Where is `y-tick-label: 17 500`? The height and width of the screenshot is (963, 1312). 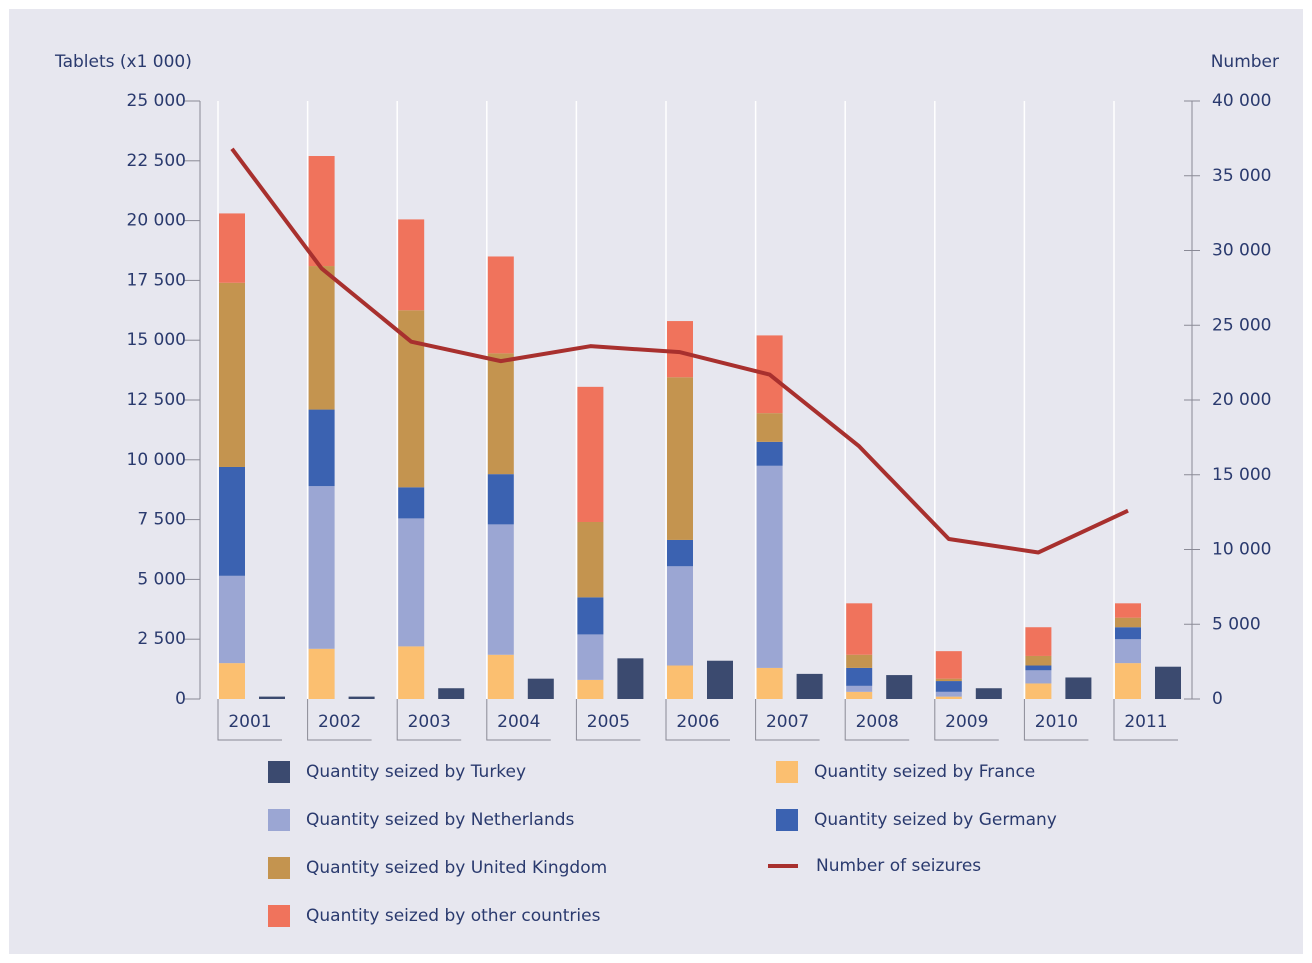 y-tick-label: 17 500 is located at coordinates (156, 280).